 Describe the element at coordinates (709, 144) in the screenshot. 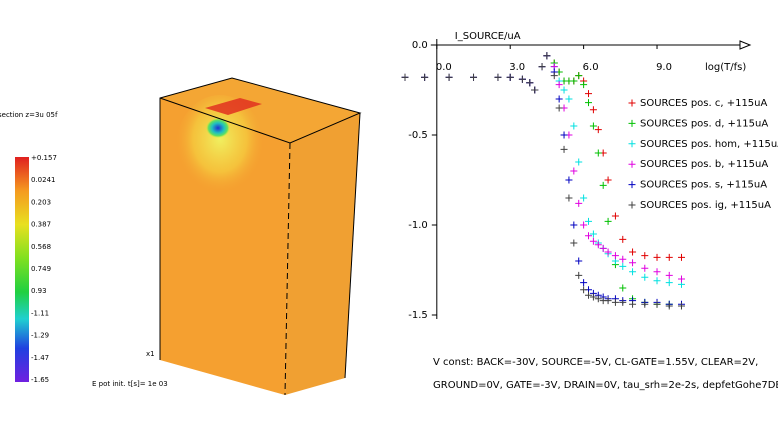

I see `legend-label: SOURCES pos. hom, +115uA` at that location.